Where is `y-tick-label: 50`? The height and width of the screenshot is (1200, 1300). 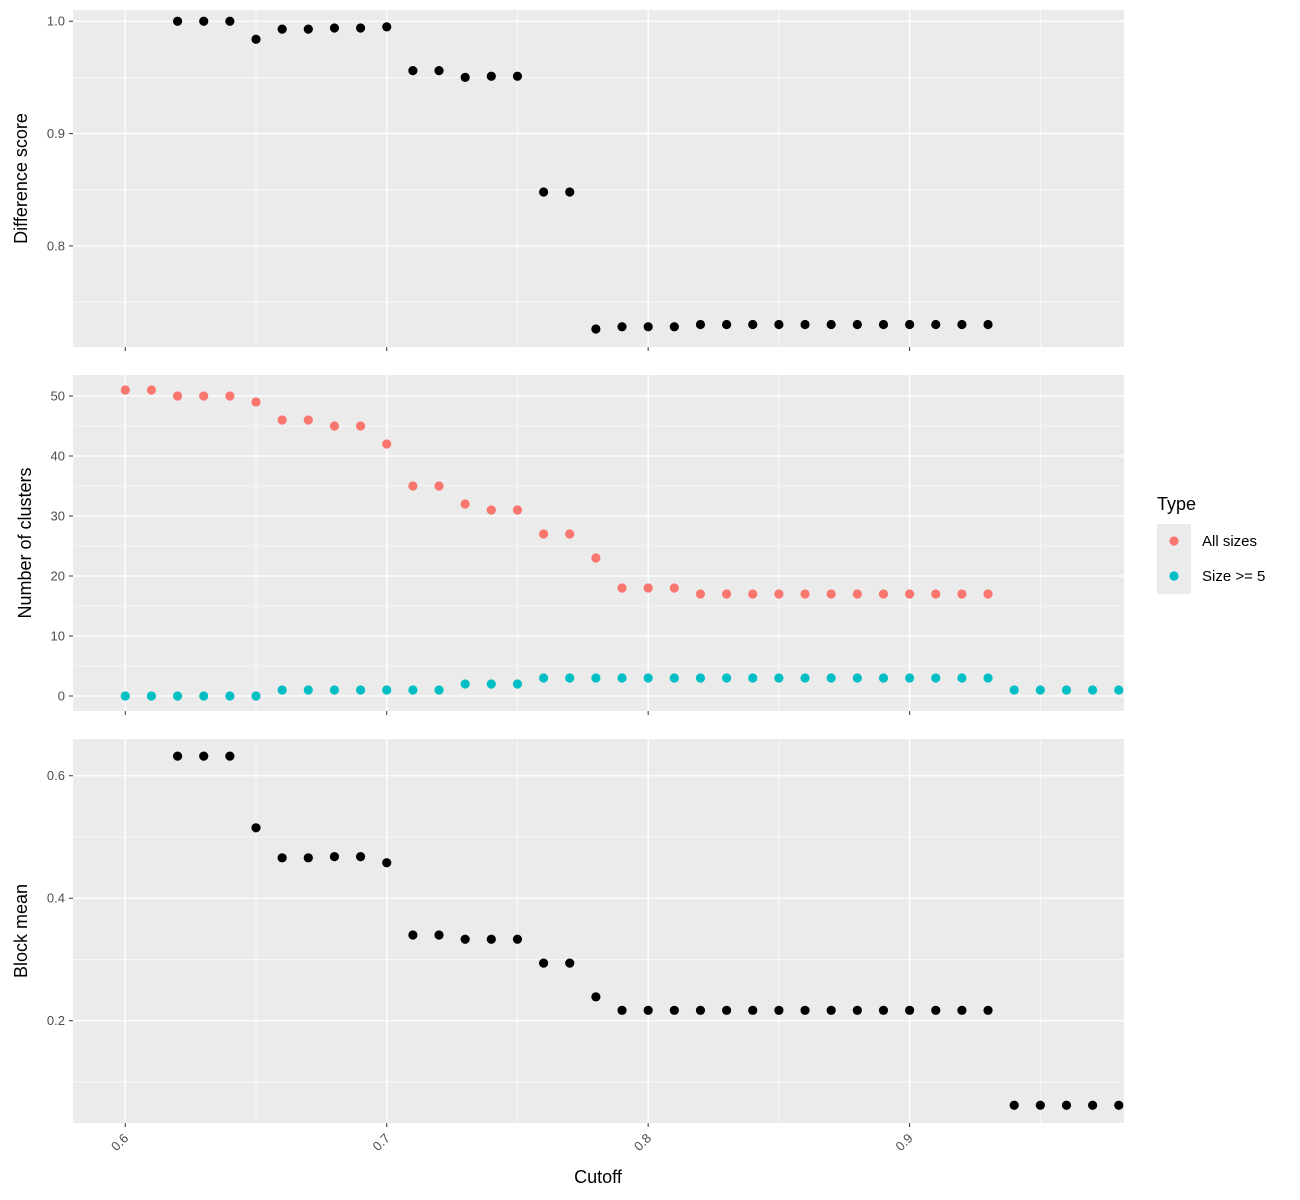
y-tick-label: 50 is located at coordinates (58, 396).